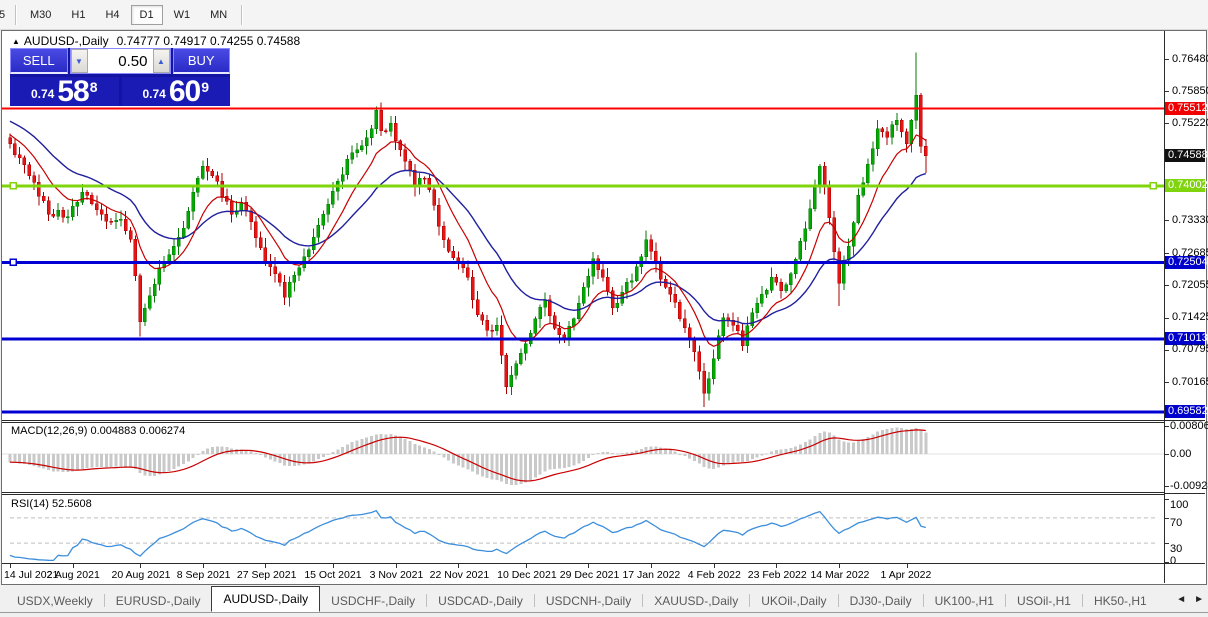 Image resolution: width=1208 pixels, height=617 pixels. I want to click on buy-button: BUY, so click(201, 61).